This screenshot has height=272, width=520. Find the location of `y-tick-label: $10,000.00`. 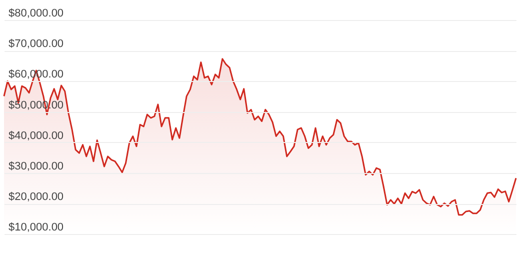

y-tick-label: $10,000.00 is located at coordinates (36, 228).